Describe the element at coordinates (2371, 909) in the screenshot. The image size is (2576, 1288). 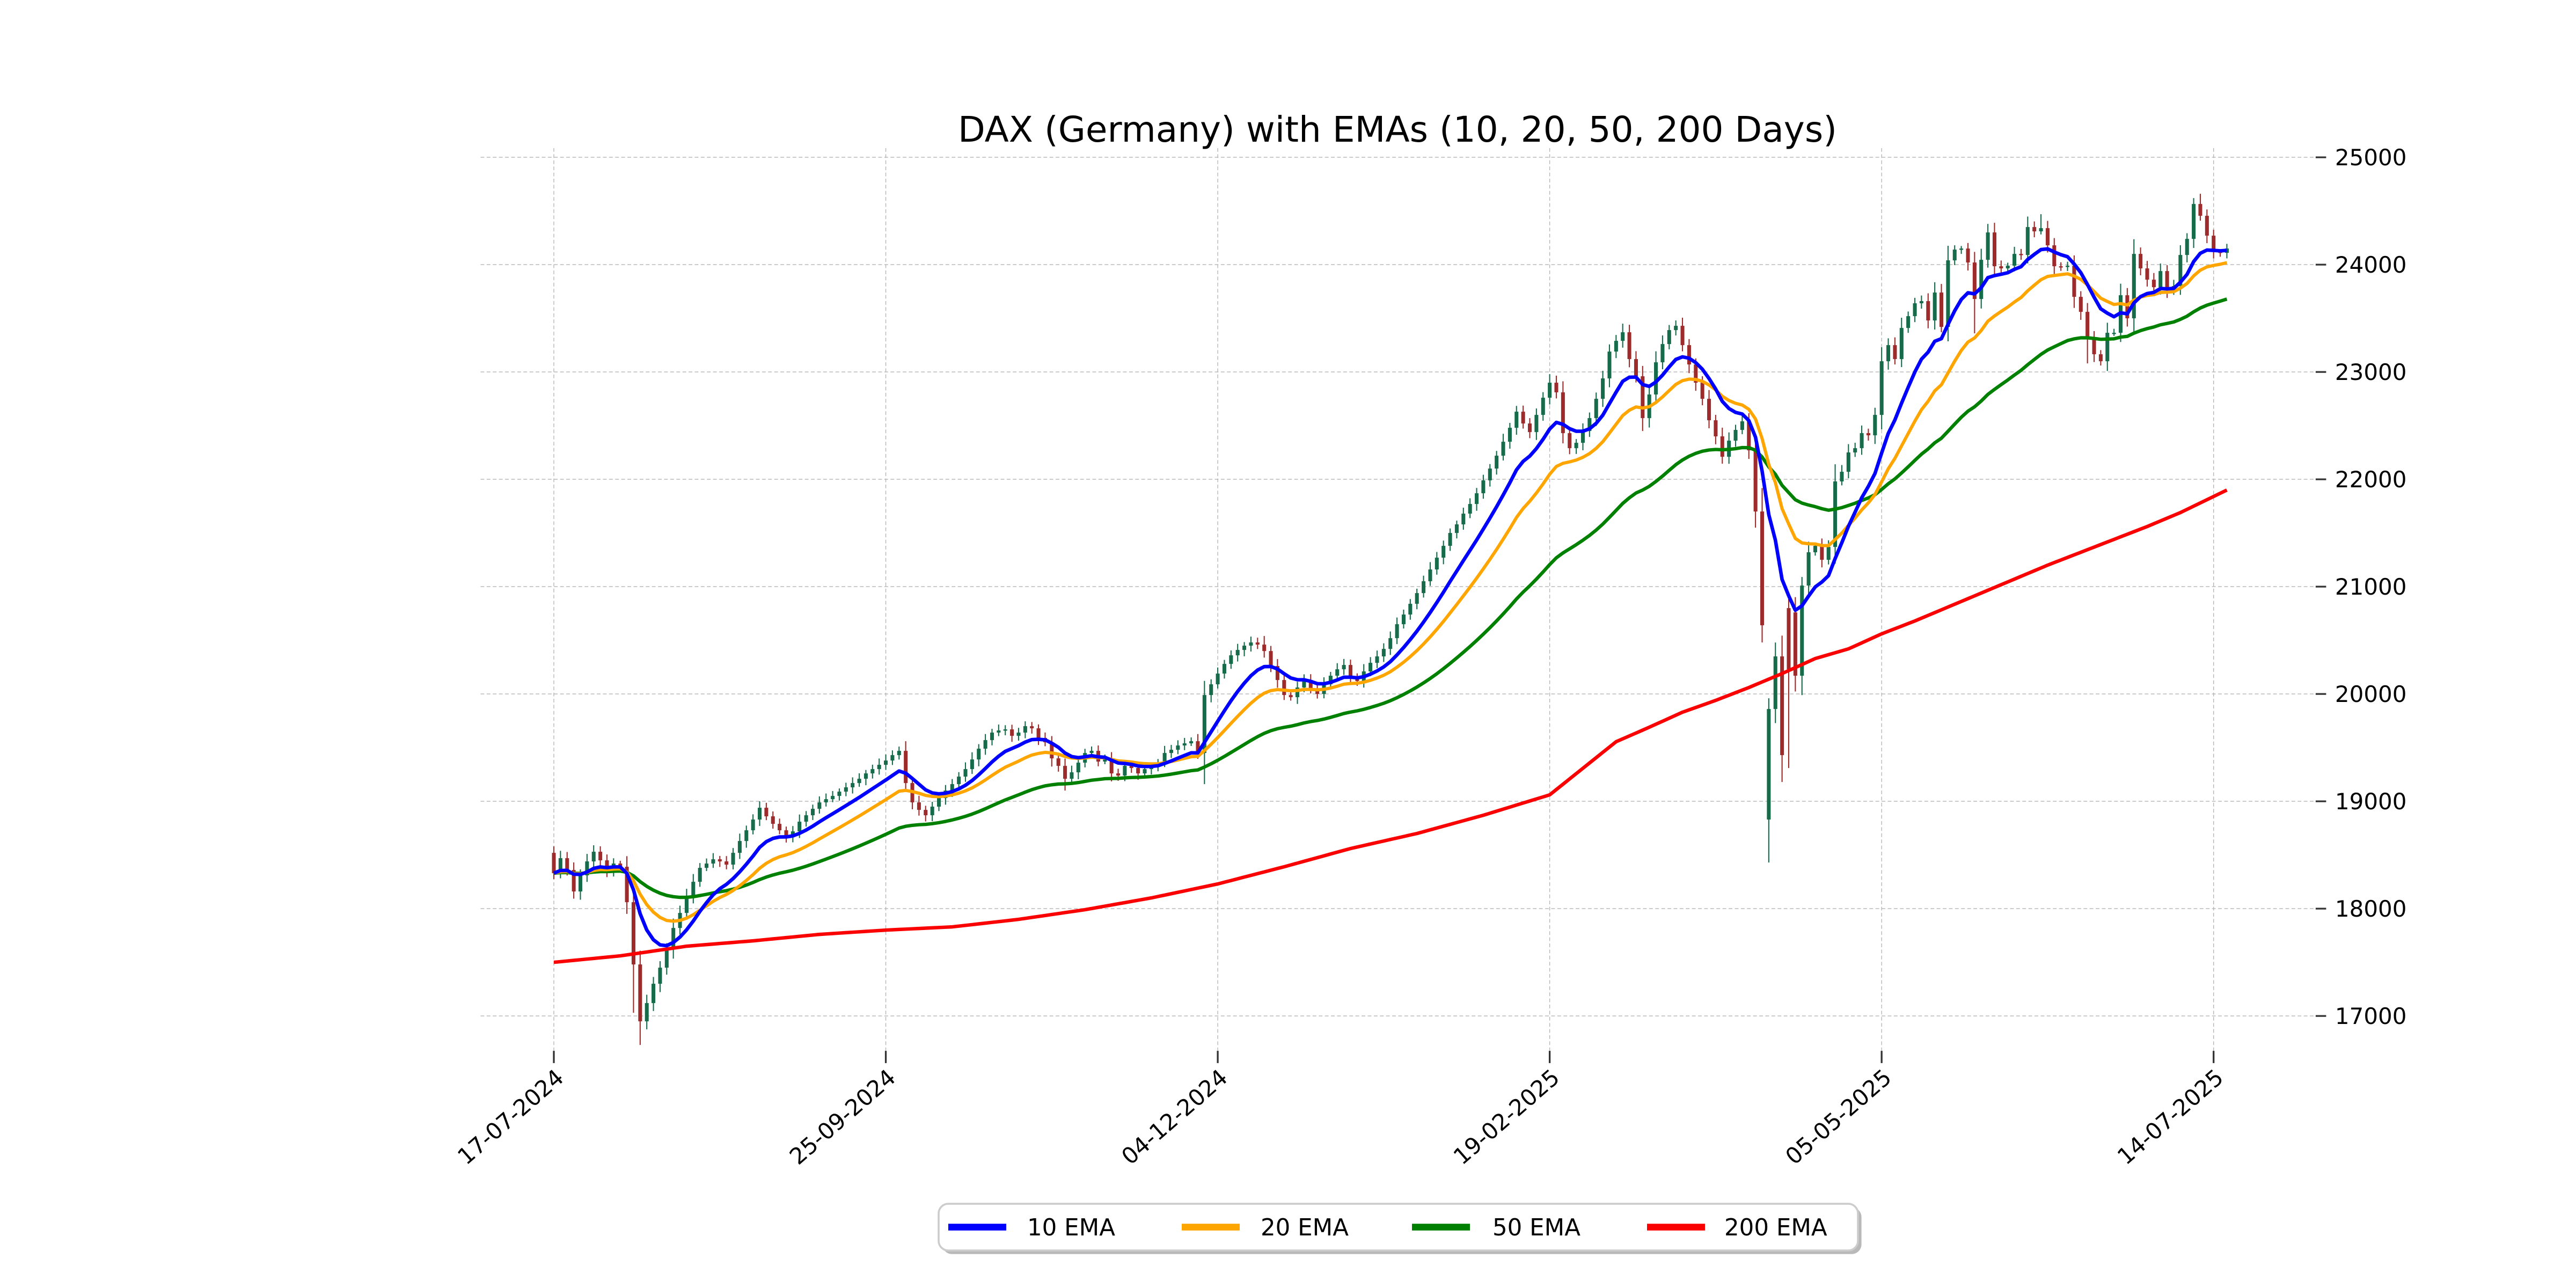
I see `y-tick-label: 18000` at that location.